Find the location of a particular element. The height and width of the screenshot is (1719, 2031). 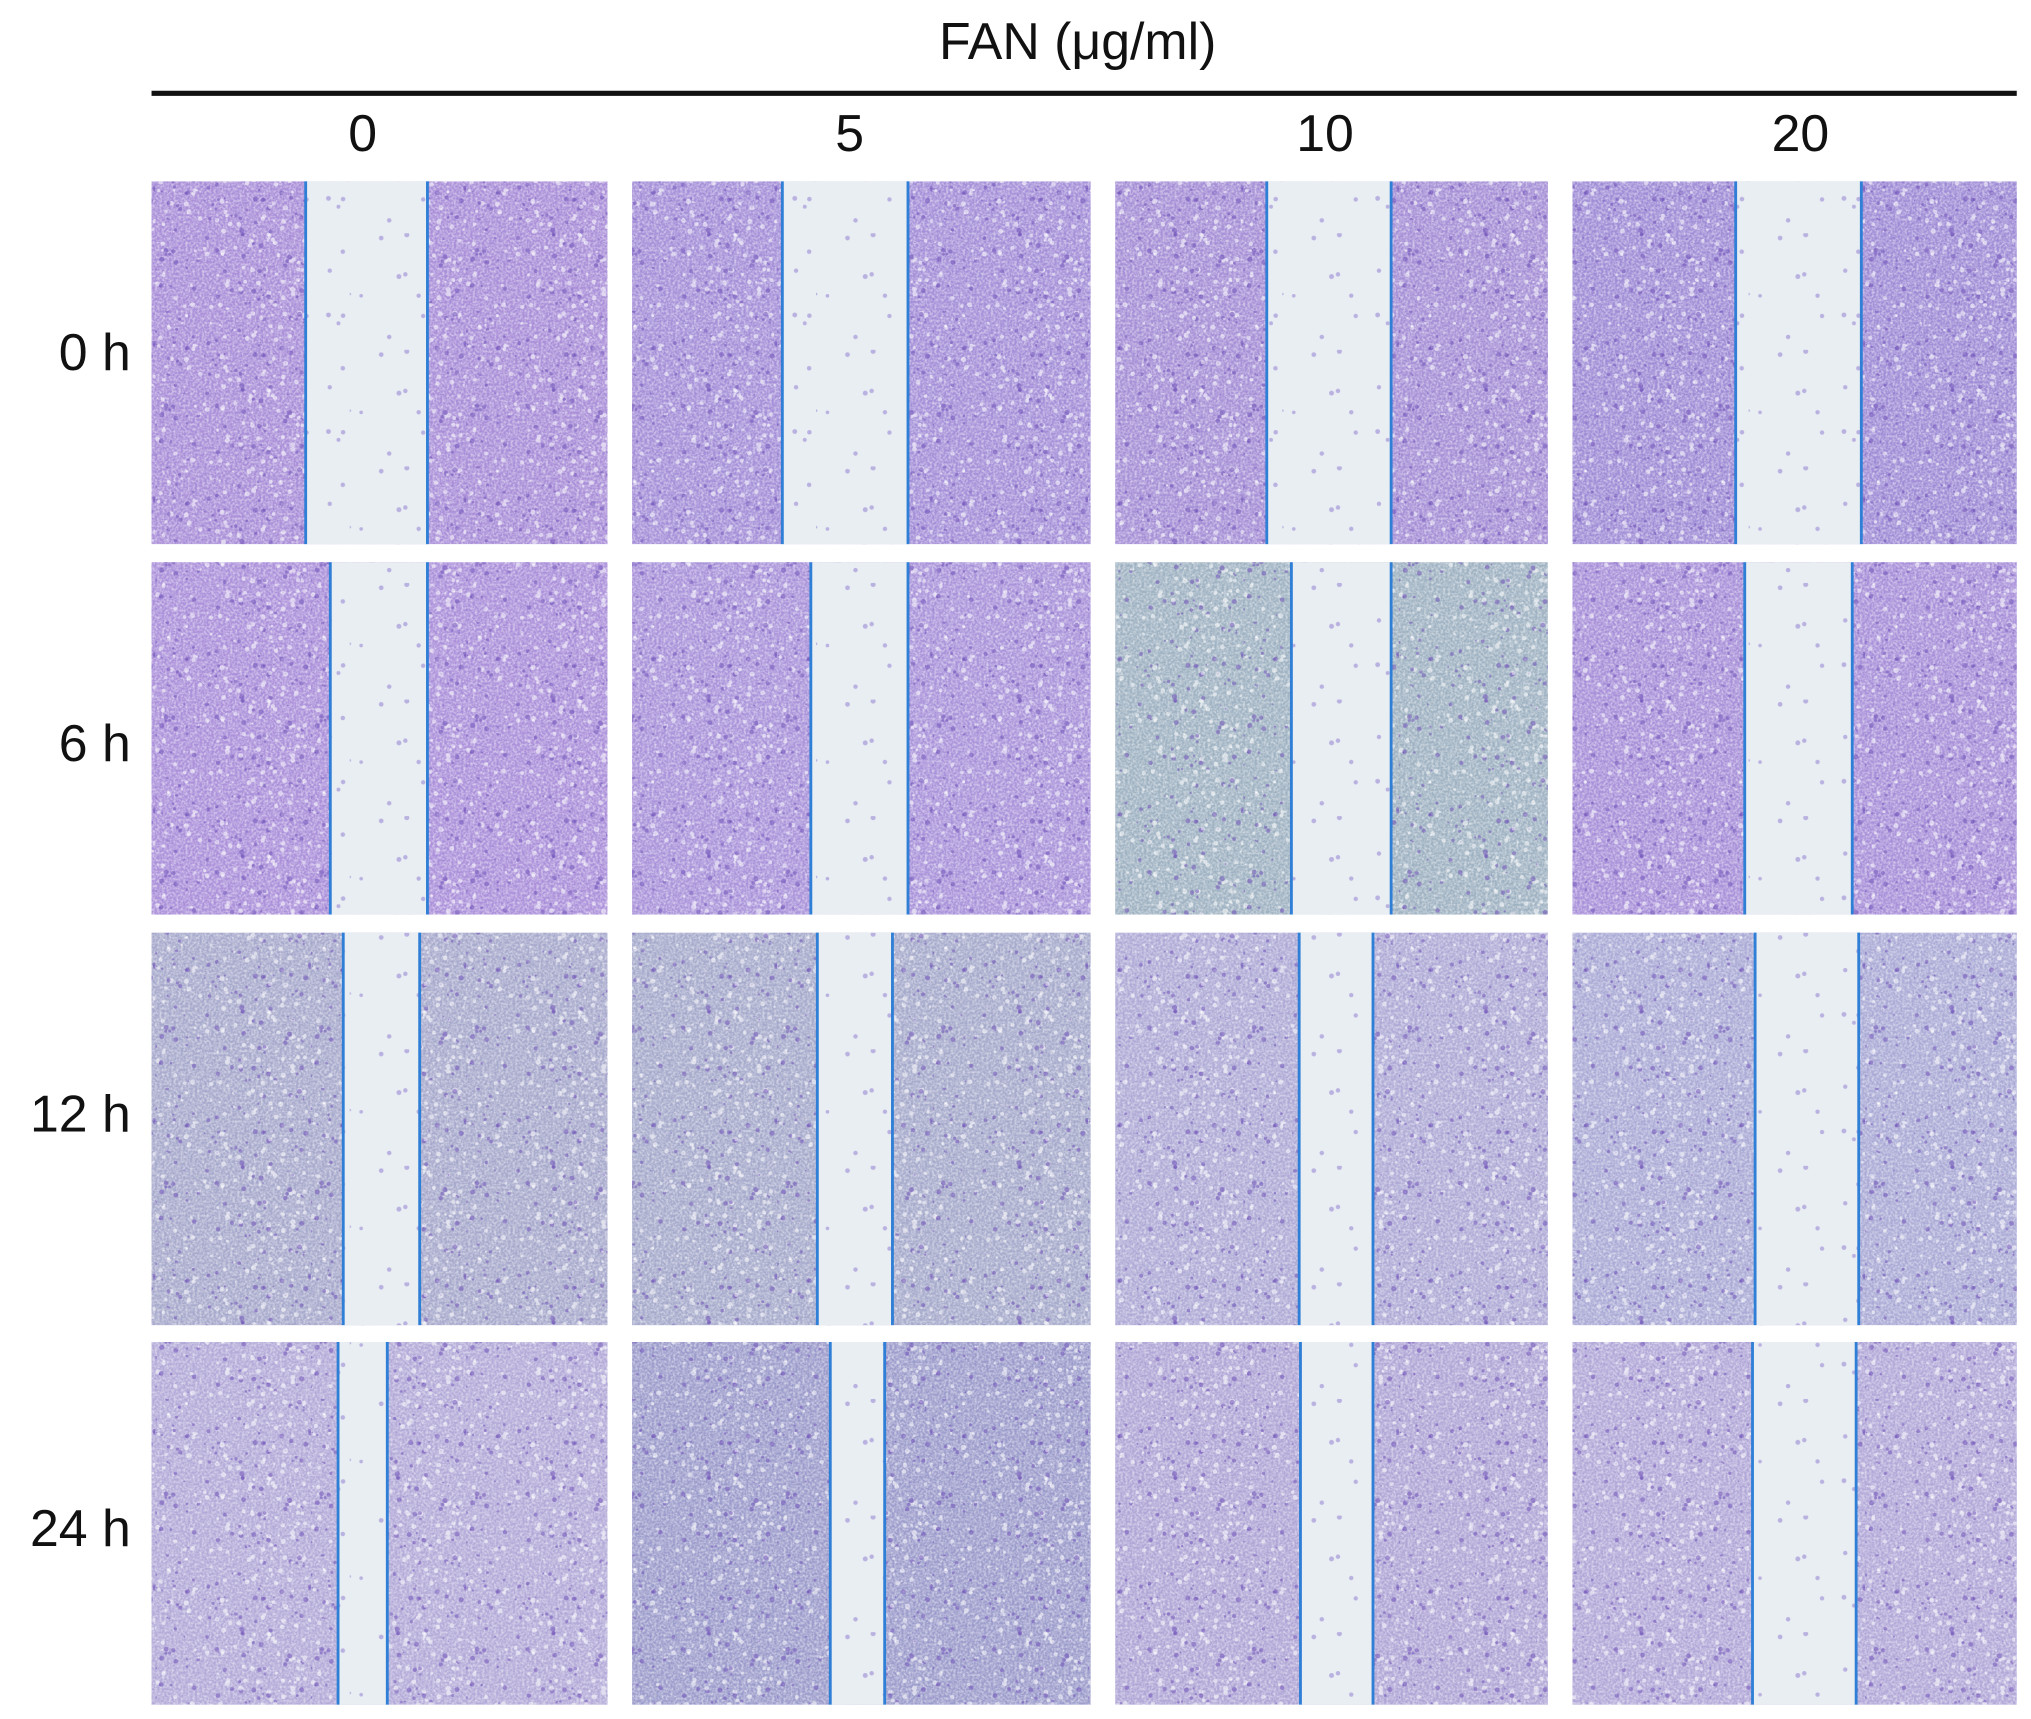

column-label: 5 is located at coordinates (849, 133).